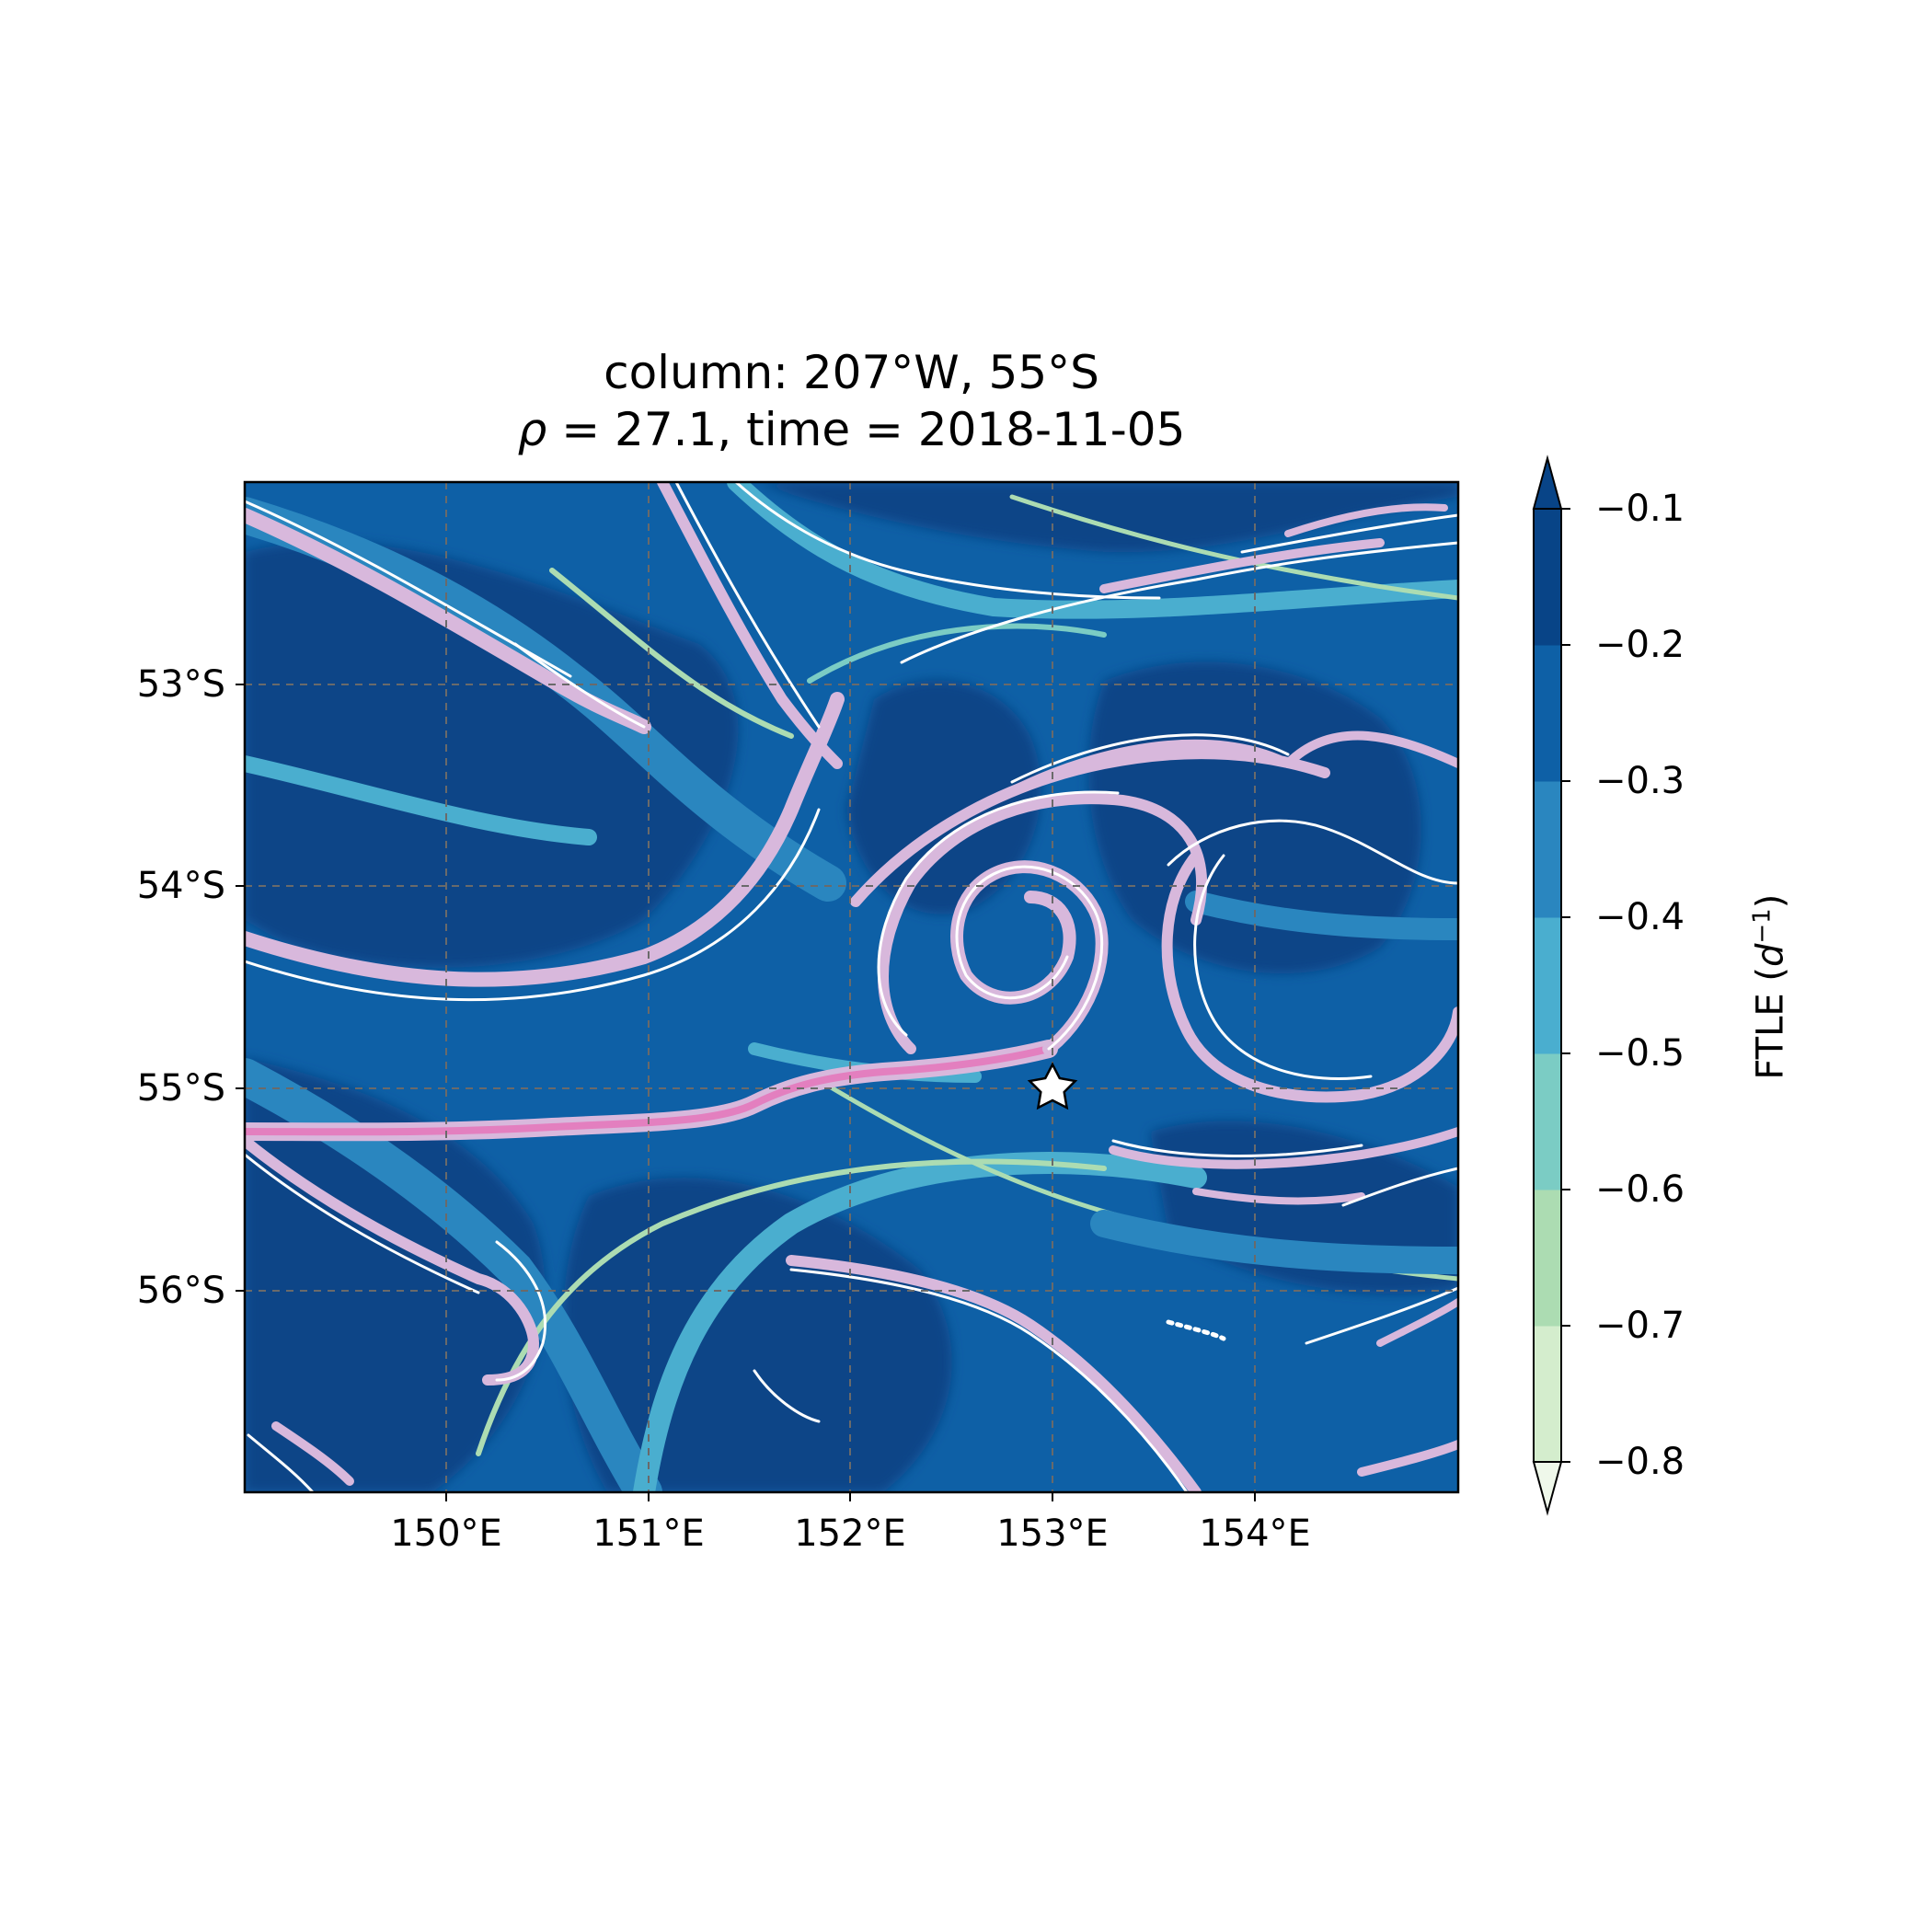 The width and height of the screenshot is (1932, 1932). I want to click on colorbar-label-prefix: FTLE (, so click(1770, 1023).